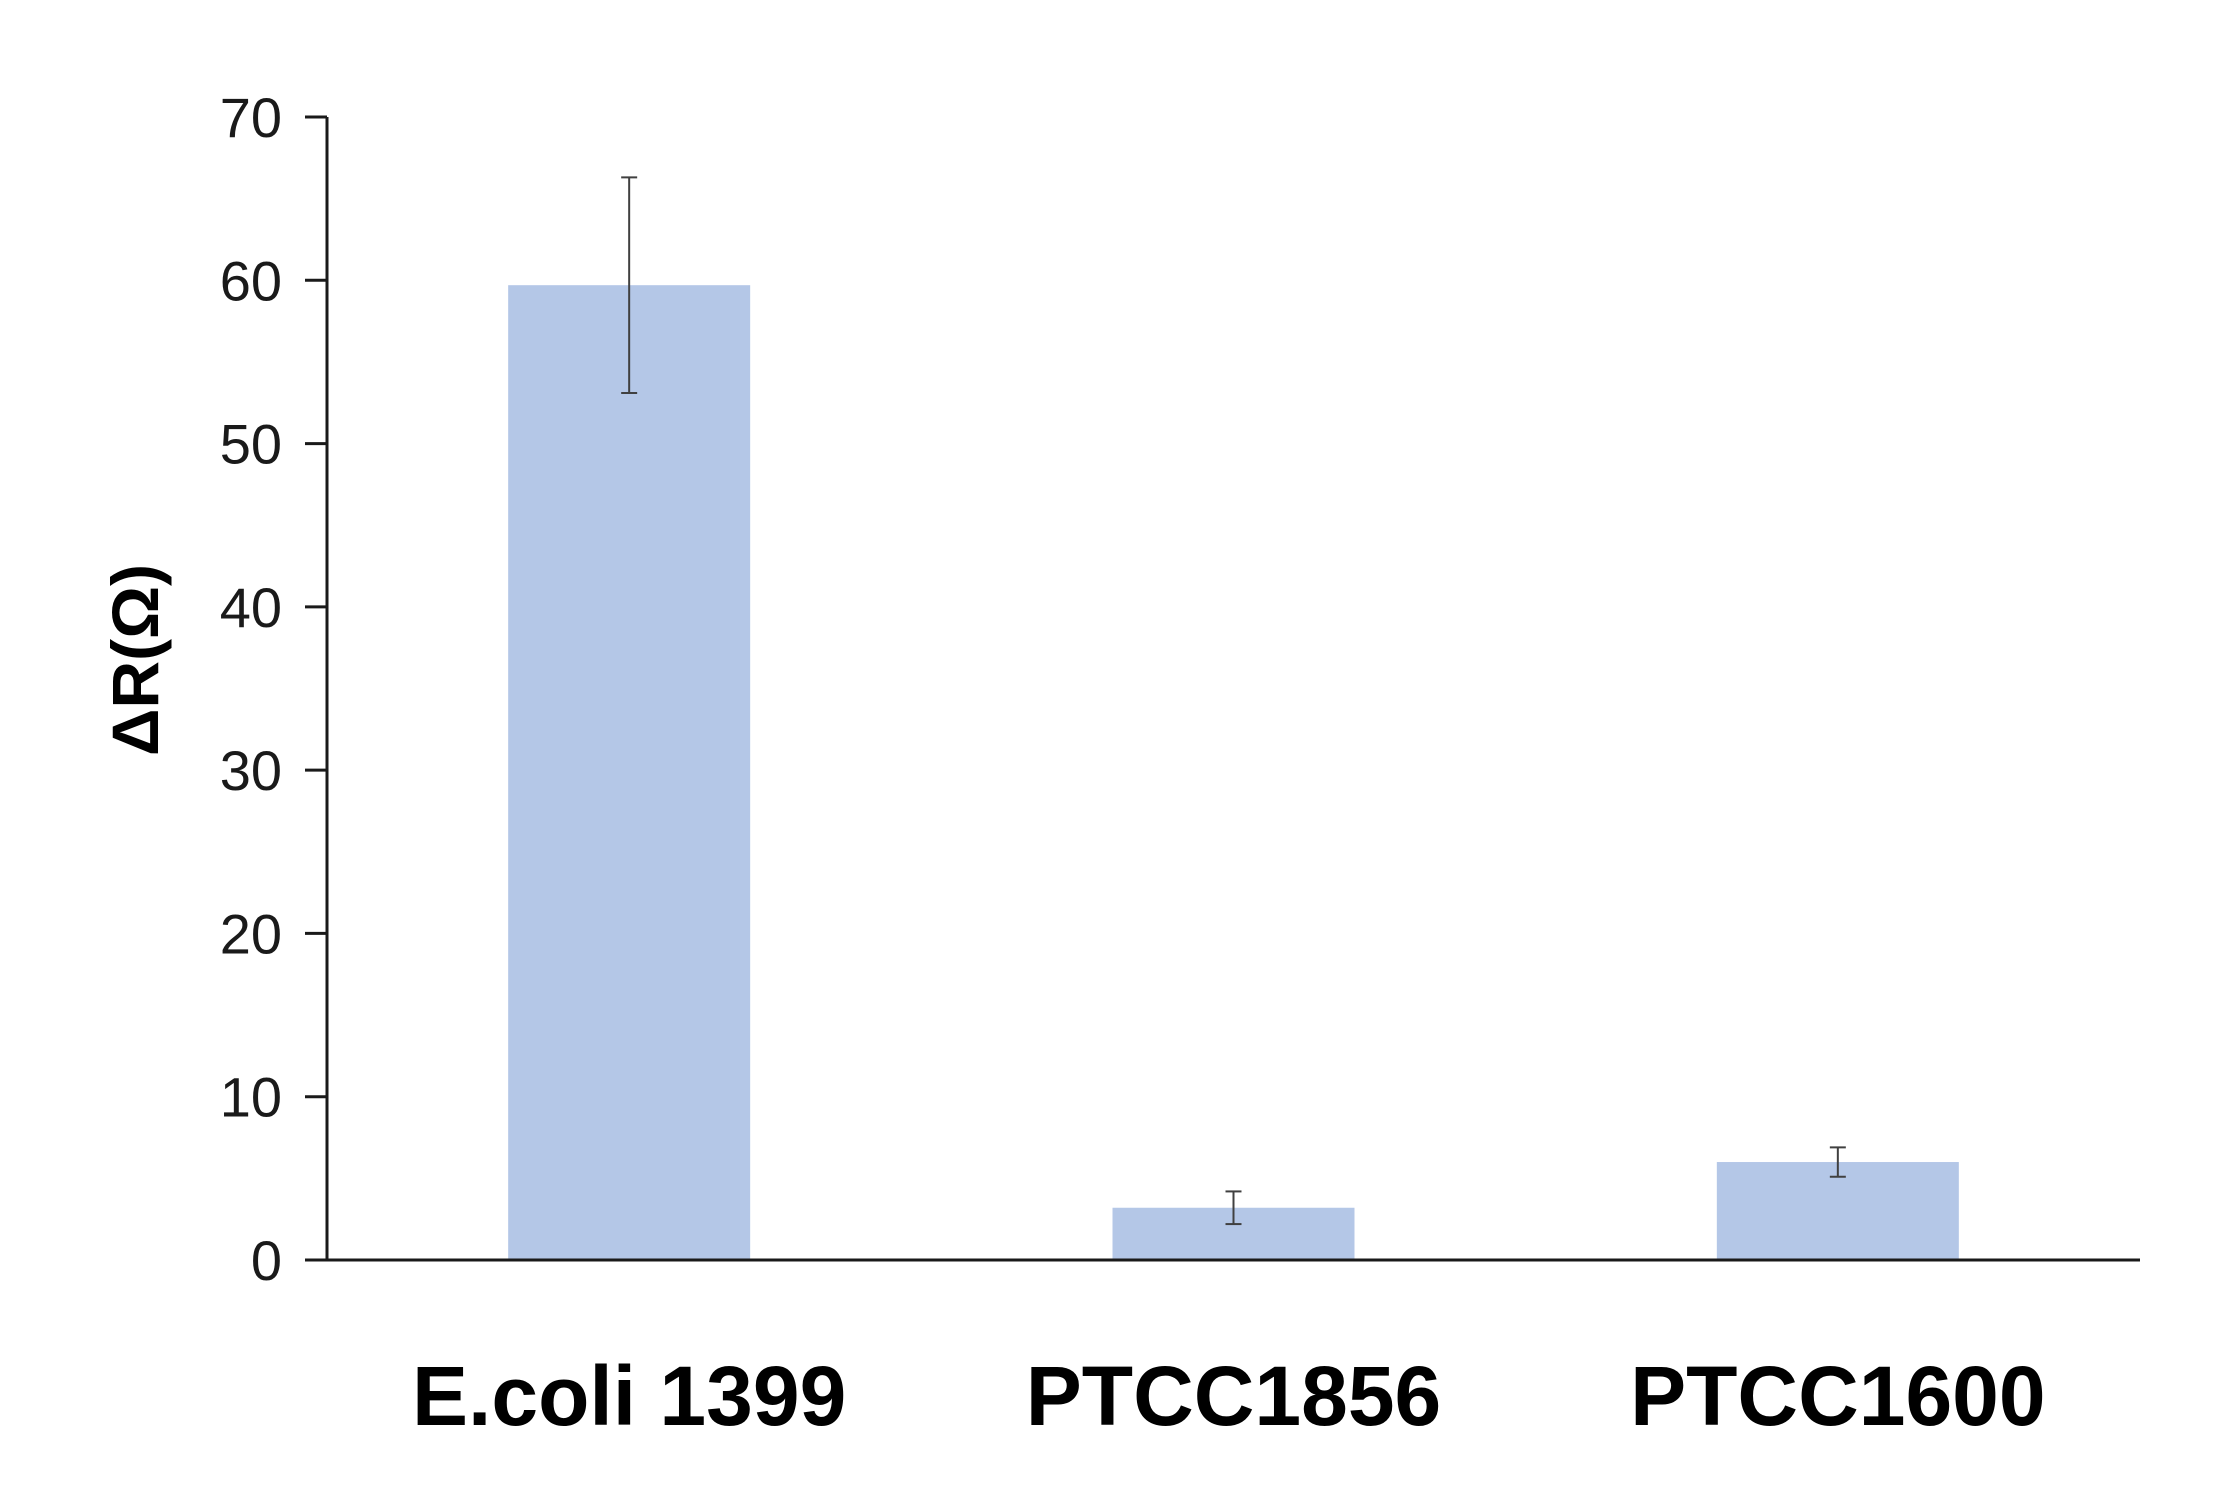  Describe the element at coordinates (629, 1396) in the screenshot. I see `x-category-label: E.coli 1399` at that location.